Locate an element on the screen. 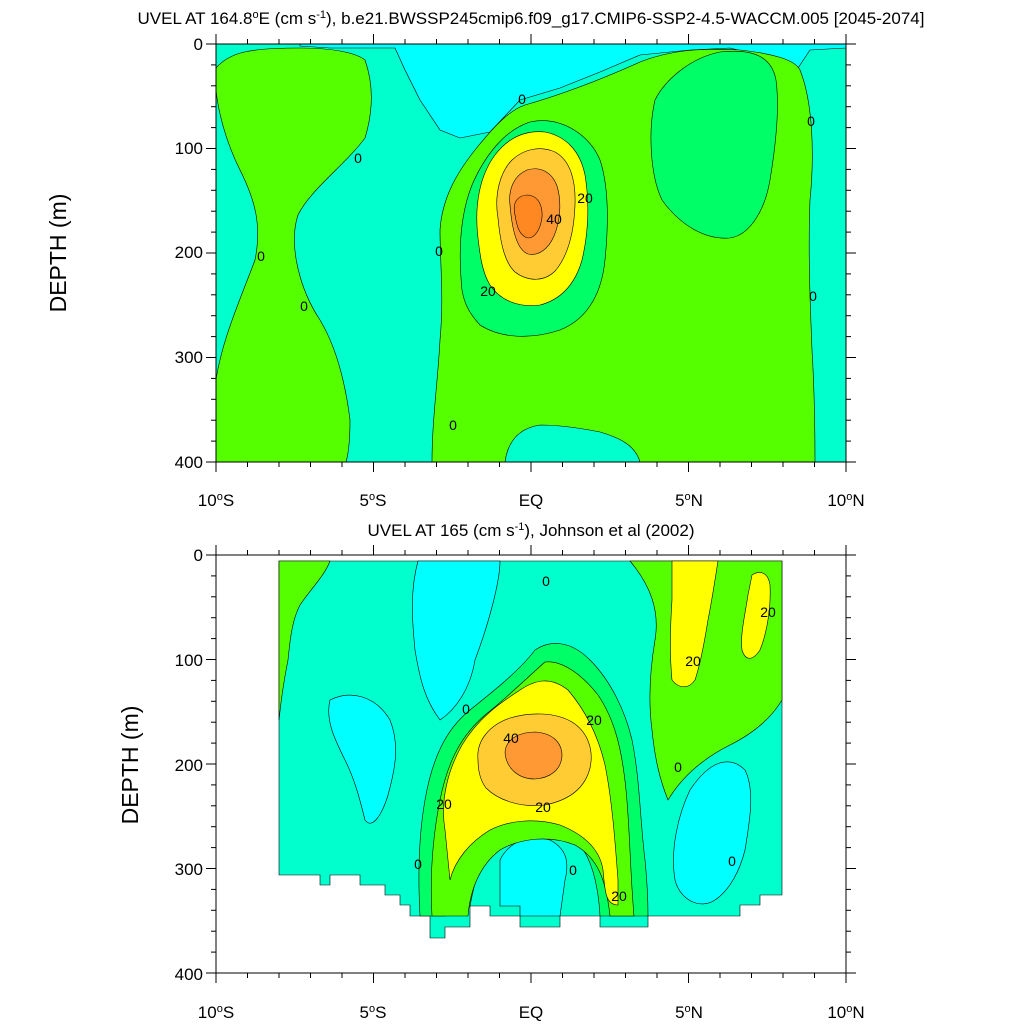 This screenshot has height=1024, width=1024. p1-ytick: 200 is located at coordinates (189, 252).